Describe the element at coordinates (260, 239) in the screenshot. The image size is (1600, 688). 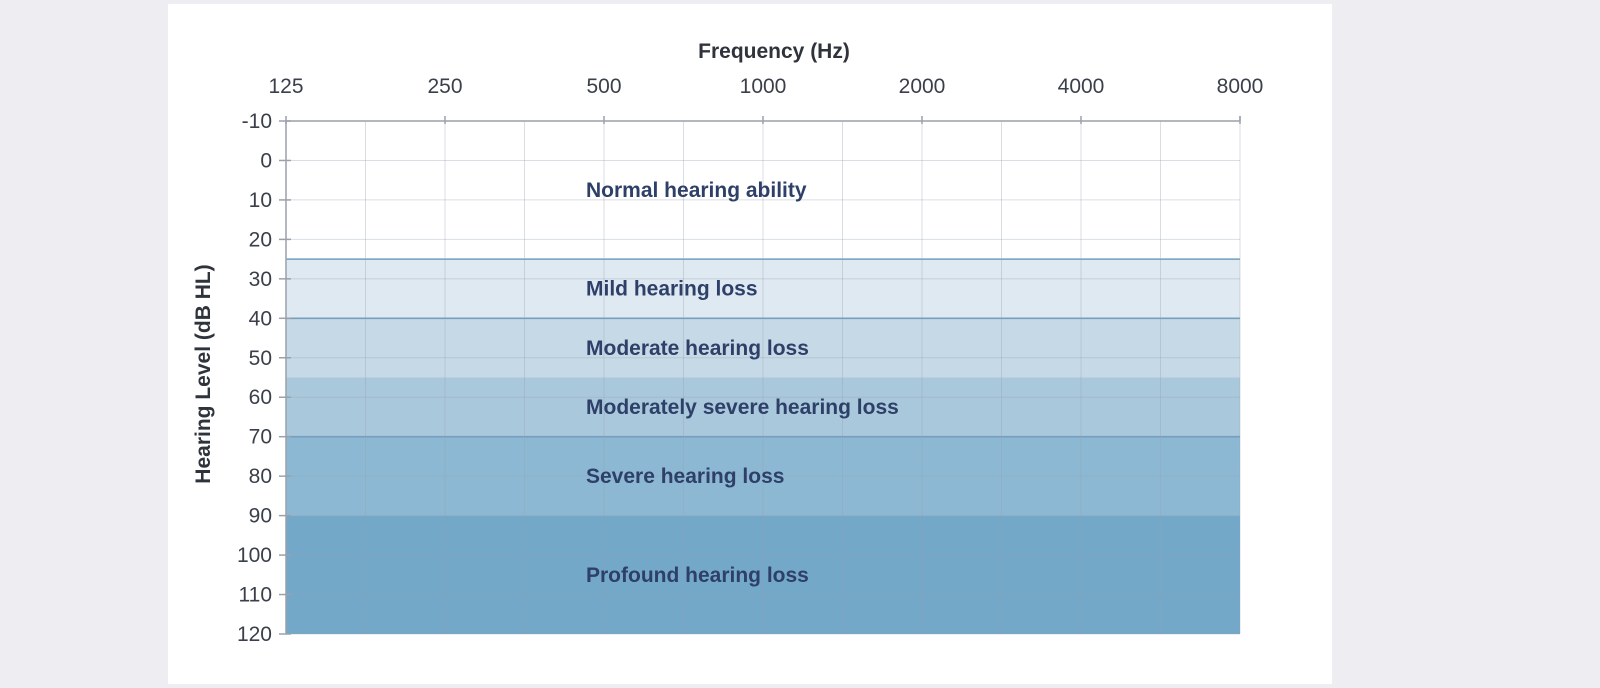
I see `y-tick-label-3: 20` at that location.